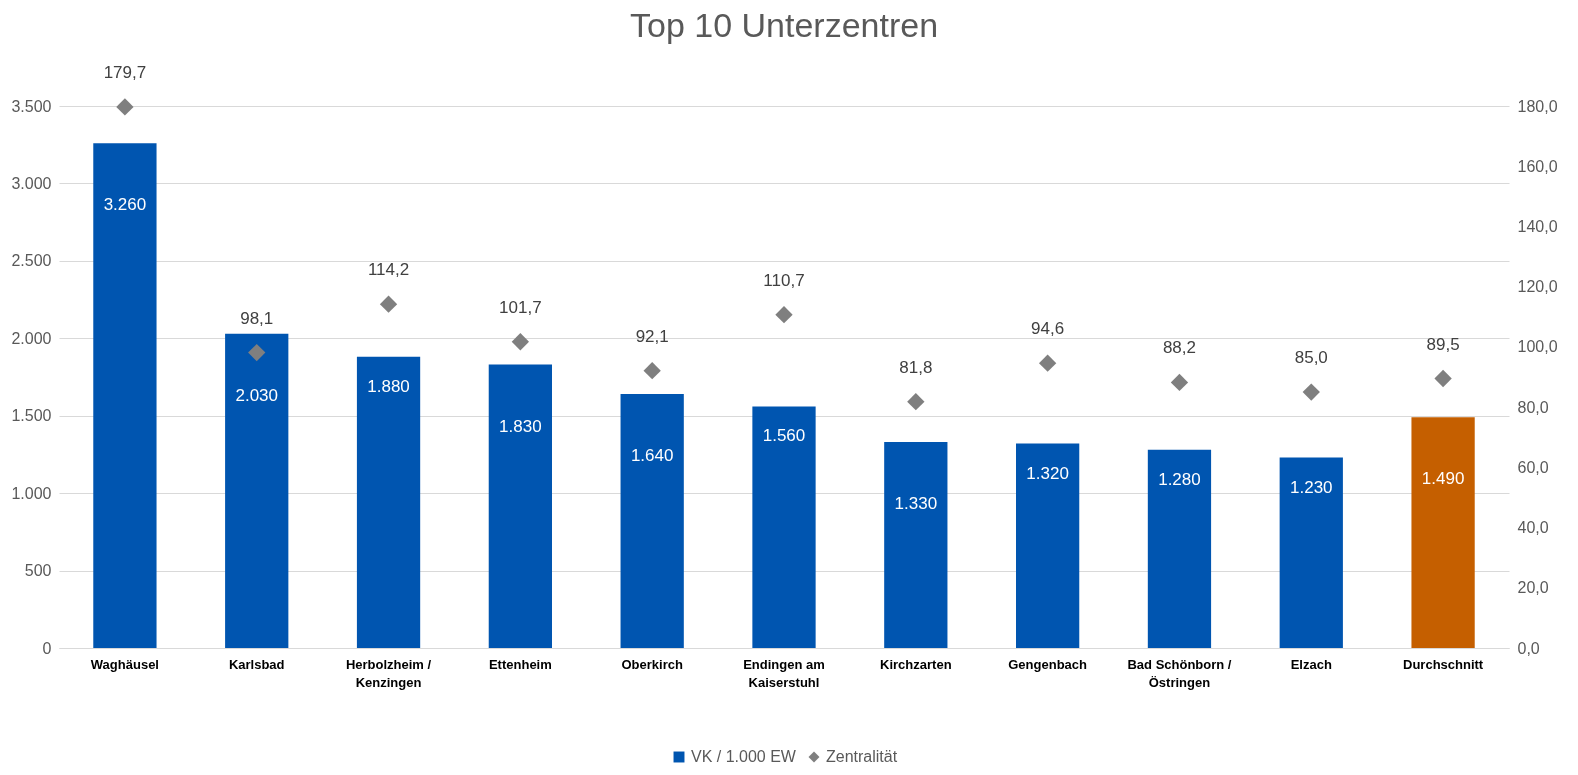  I want to click on x-tick-label: Elzach, so click(1311, 664).